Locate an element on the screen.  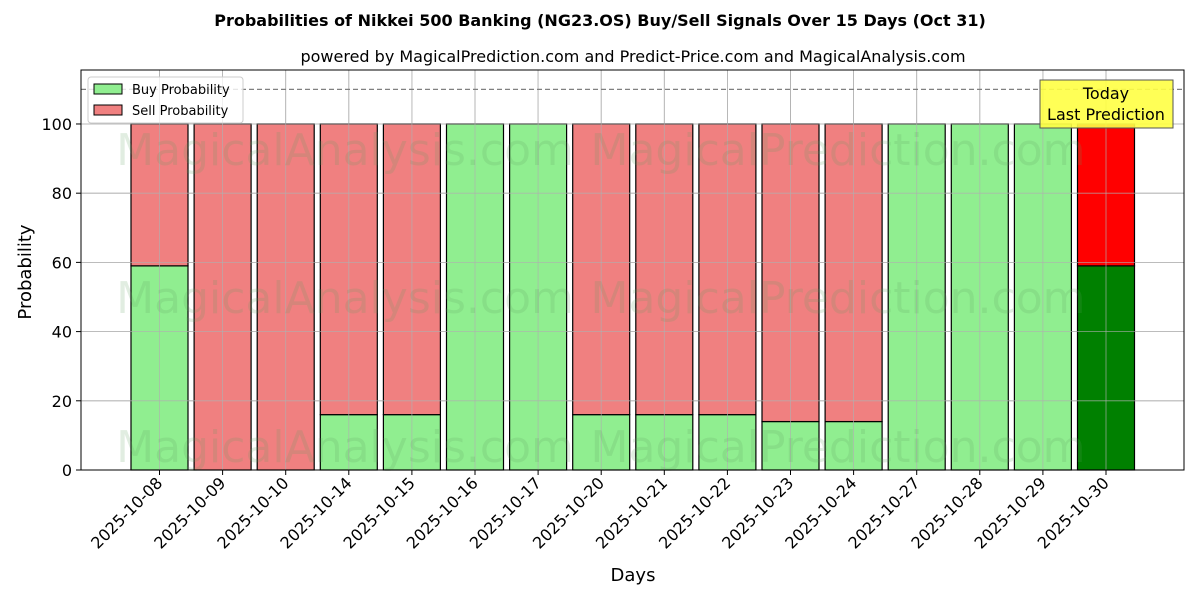
y-tick-label: 0 is located at coordinates (67, 470).